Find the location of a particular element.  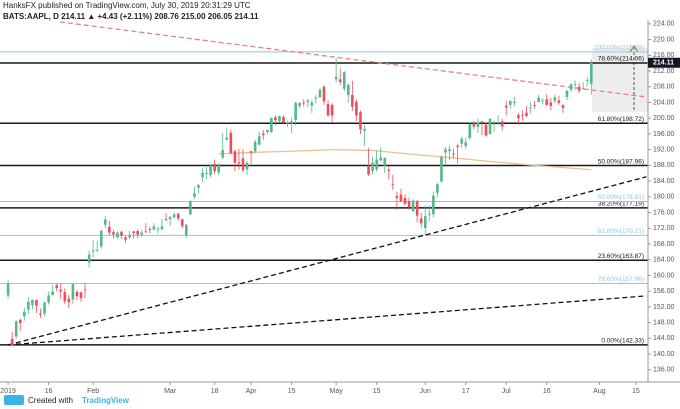

last-price-badge is located at coordinates (664, 62).